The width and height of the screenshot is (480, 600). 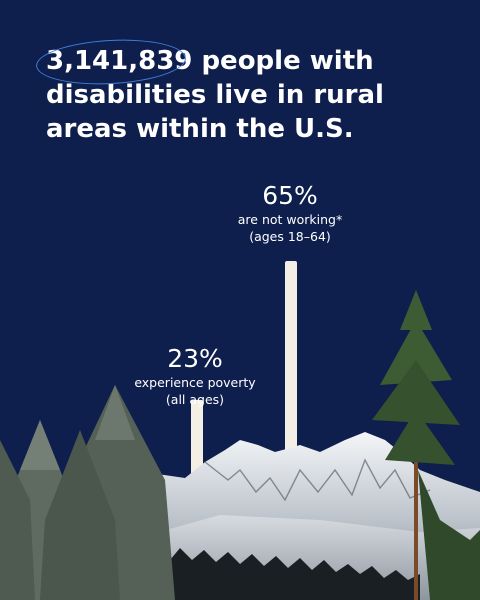 What do you see at coordinates (285, 574) in the screenshot?
I see `distant-forest` at bounding box center [285, 574].